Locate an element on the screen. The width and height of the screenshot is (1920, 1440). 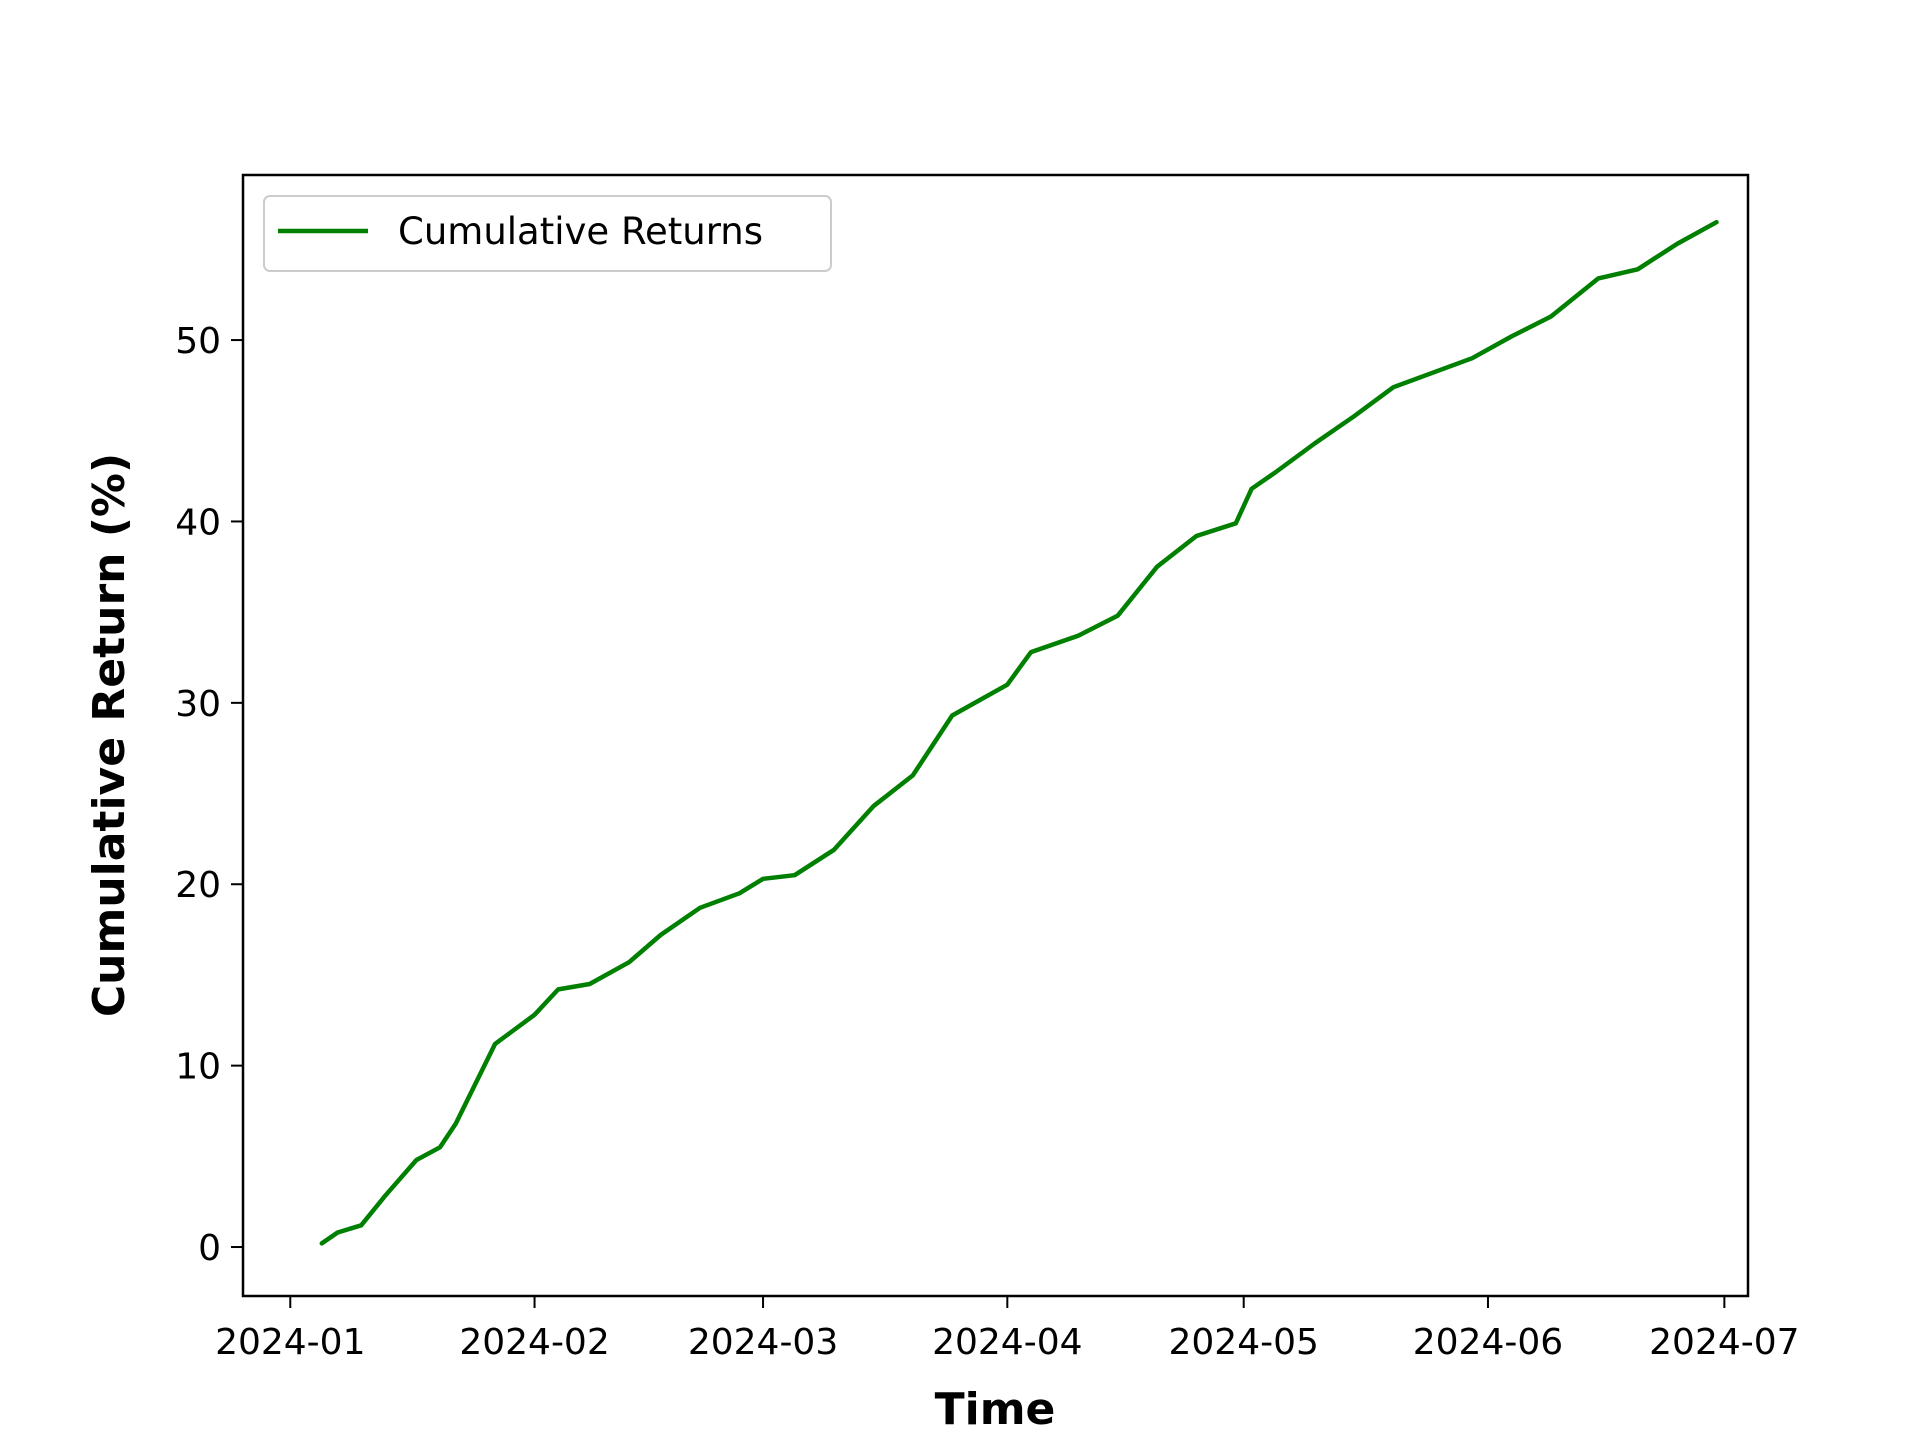
y-tick-label: 0 is located at coordinates (209, 1248).